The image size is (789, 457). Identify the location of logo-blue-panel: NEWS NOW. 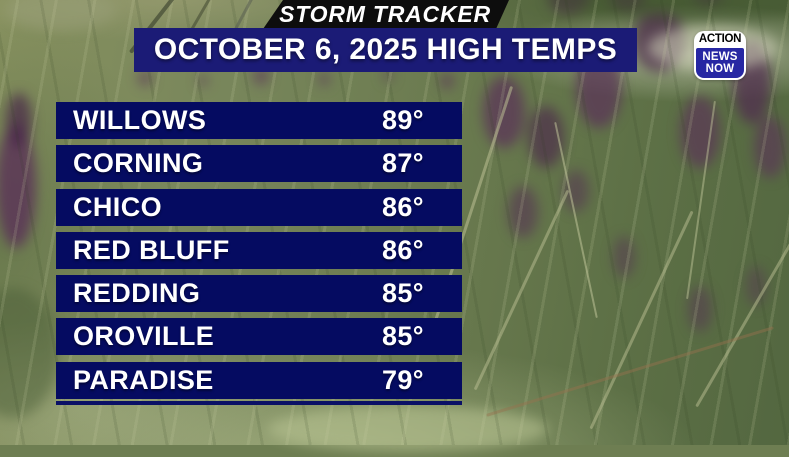
(720, 63).